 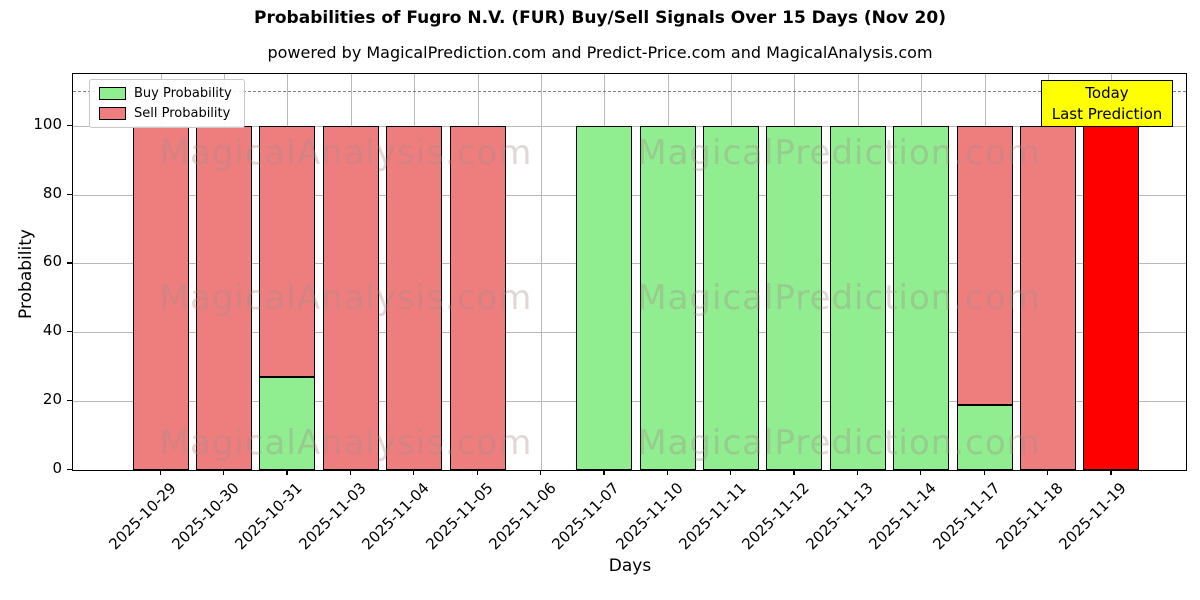 What do you see at coordinates (332, 516) in the screenshot?
I see `x-tick-label: 2025-11-03` at bounding box center [332, 516].